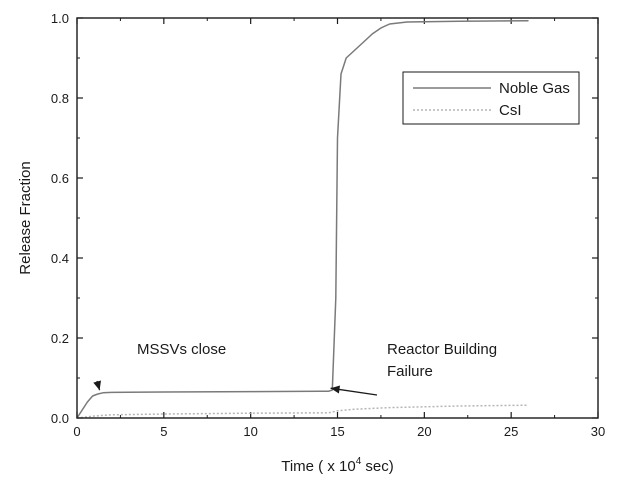 This screenshot has height=484, width=629. What do you see at coordinates (598, 431) in the screenshot?
I see `x-tick-label: 30` at bounding box center [598, 431].